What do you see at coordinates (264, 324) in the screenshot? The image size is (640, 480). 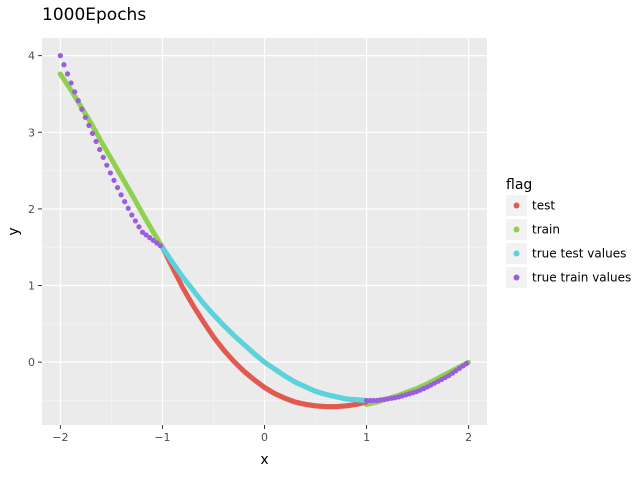 I see `series-true-test-values` at bounding box center [264, 324].